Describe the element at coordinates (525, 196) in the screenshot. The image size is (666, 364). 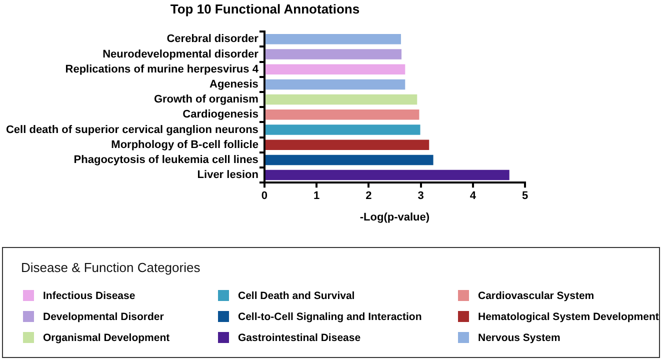
I see `x-tick-label: 5` at that location.